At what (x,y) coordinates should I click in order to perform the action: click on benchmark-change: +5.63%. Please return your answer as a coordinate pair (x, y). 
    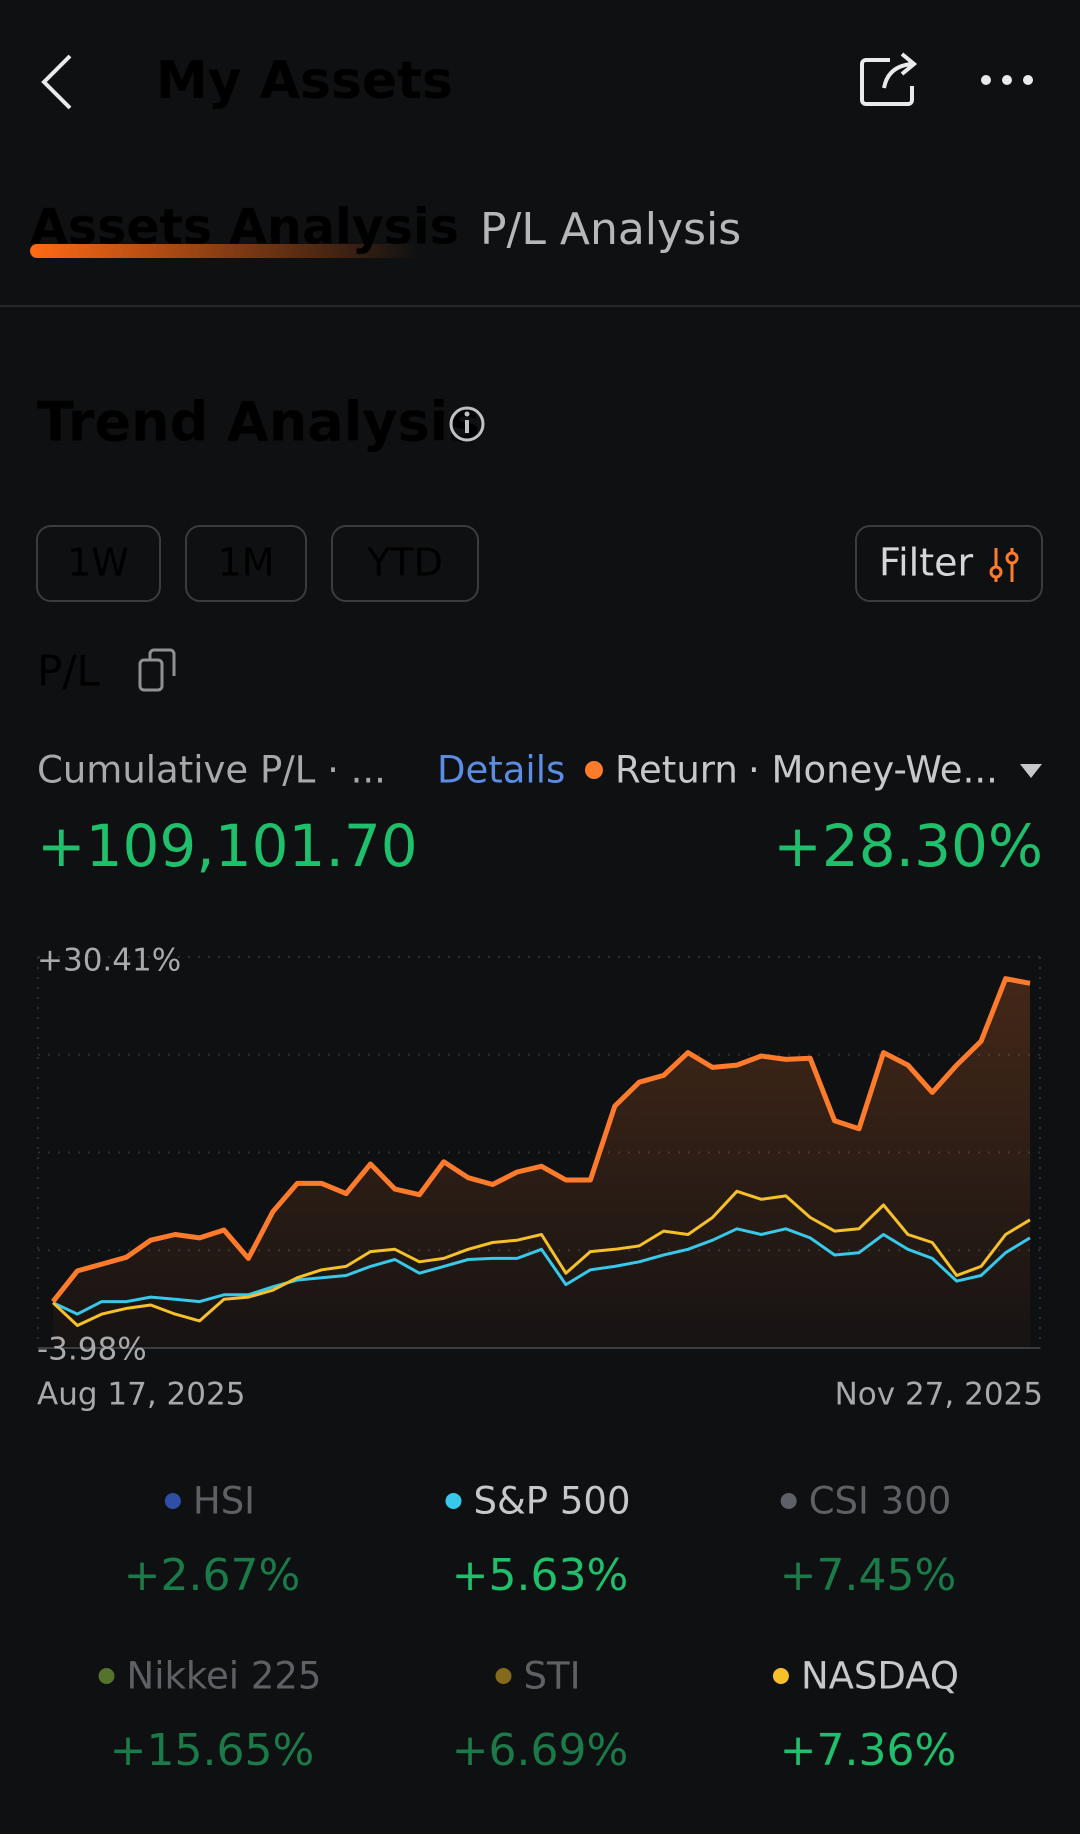
    Looking at the image, I should click on (540, 1575).